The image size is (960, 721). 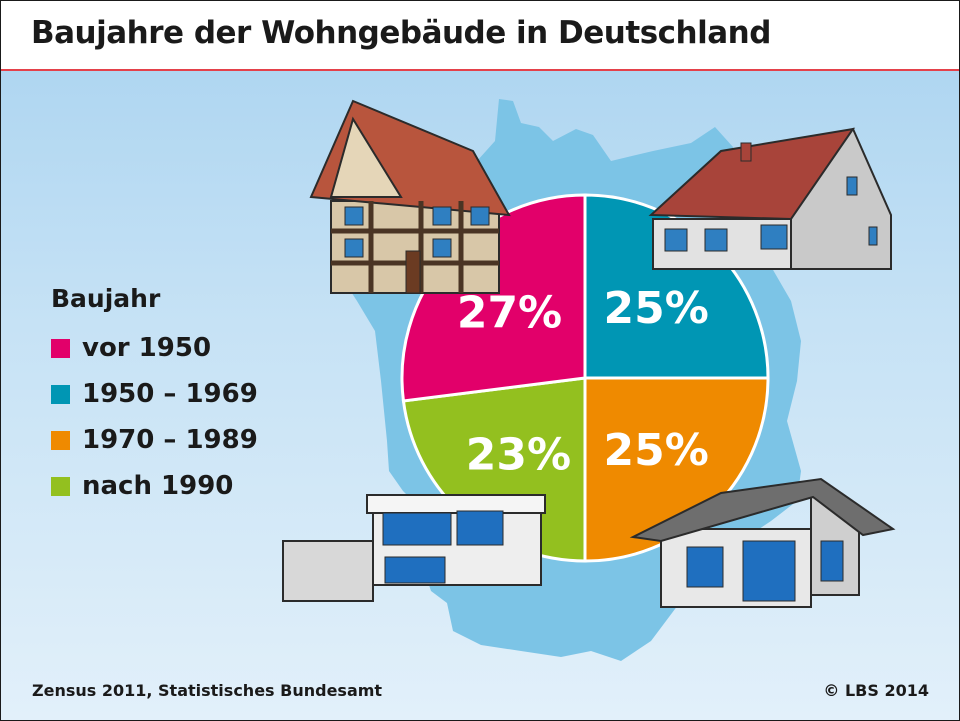 I want to click on modern-gable-house-illustration, so click(x=762, y=542).